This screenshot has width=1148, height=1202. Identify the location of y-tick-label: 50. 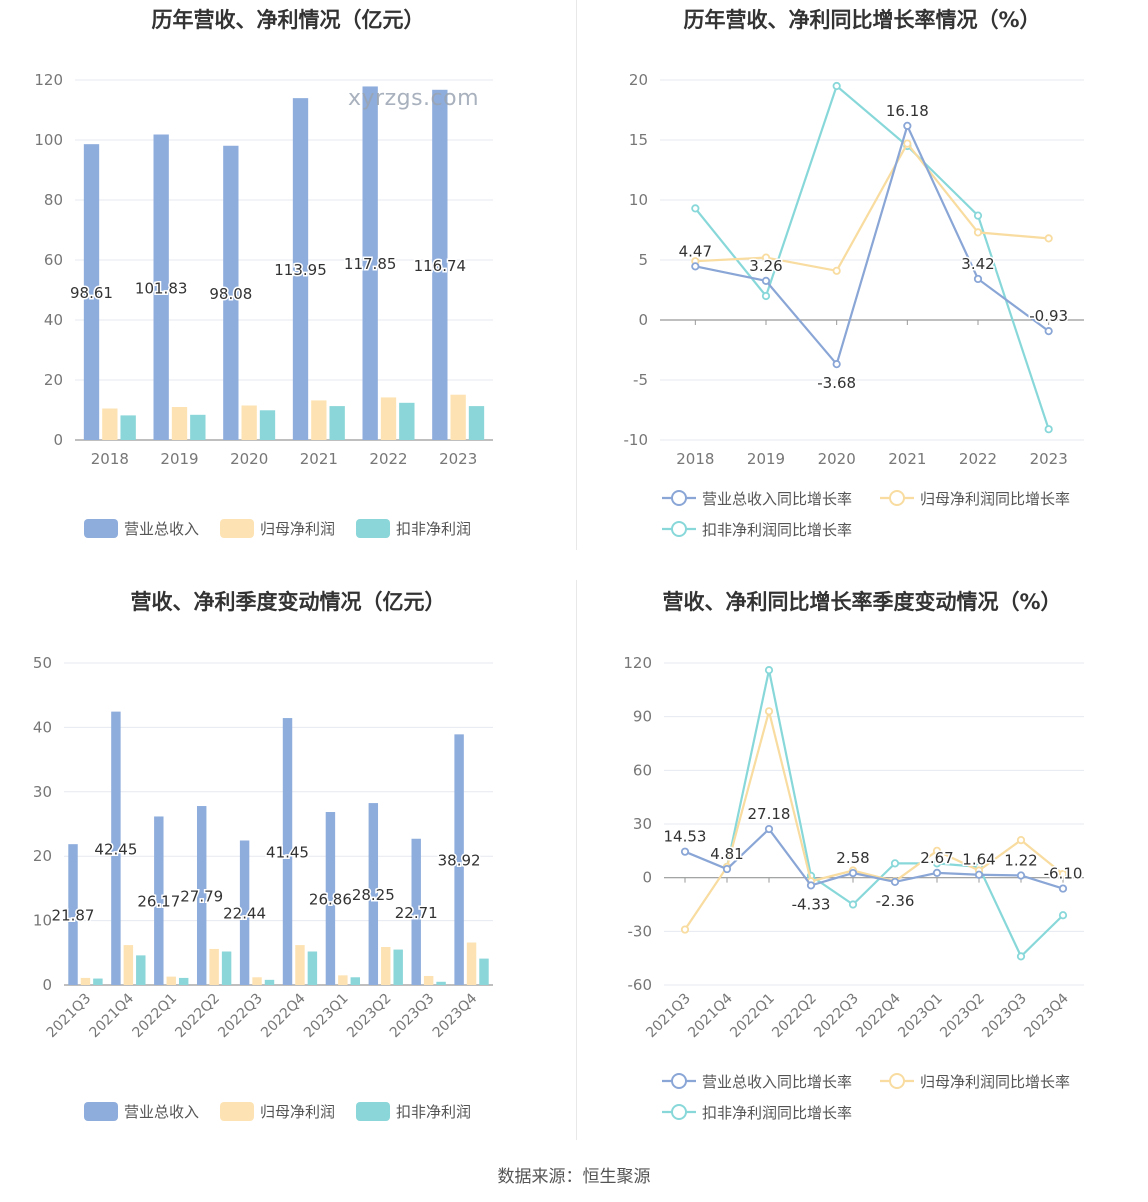
(42, 663).